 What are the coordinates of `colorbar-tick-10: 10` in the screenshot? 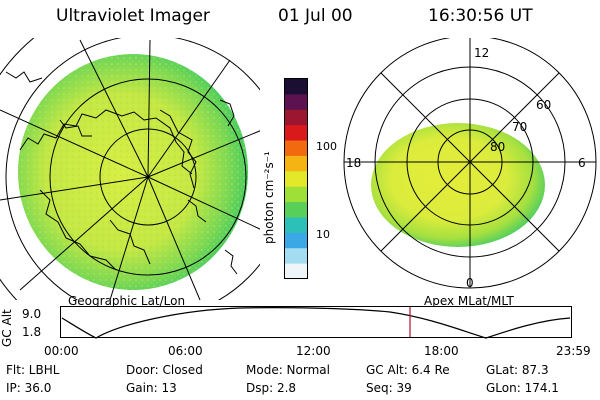 It's located at (323, 234).